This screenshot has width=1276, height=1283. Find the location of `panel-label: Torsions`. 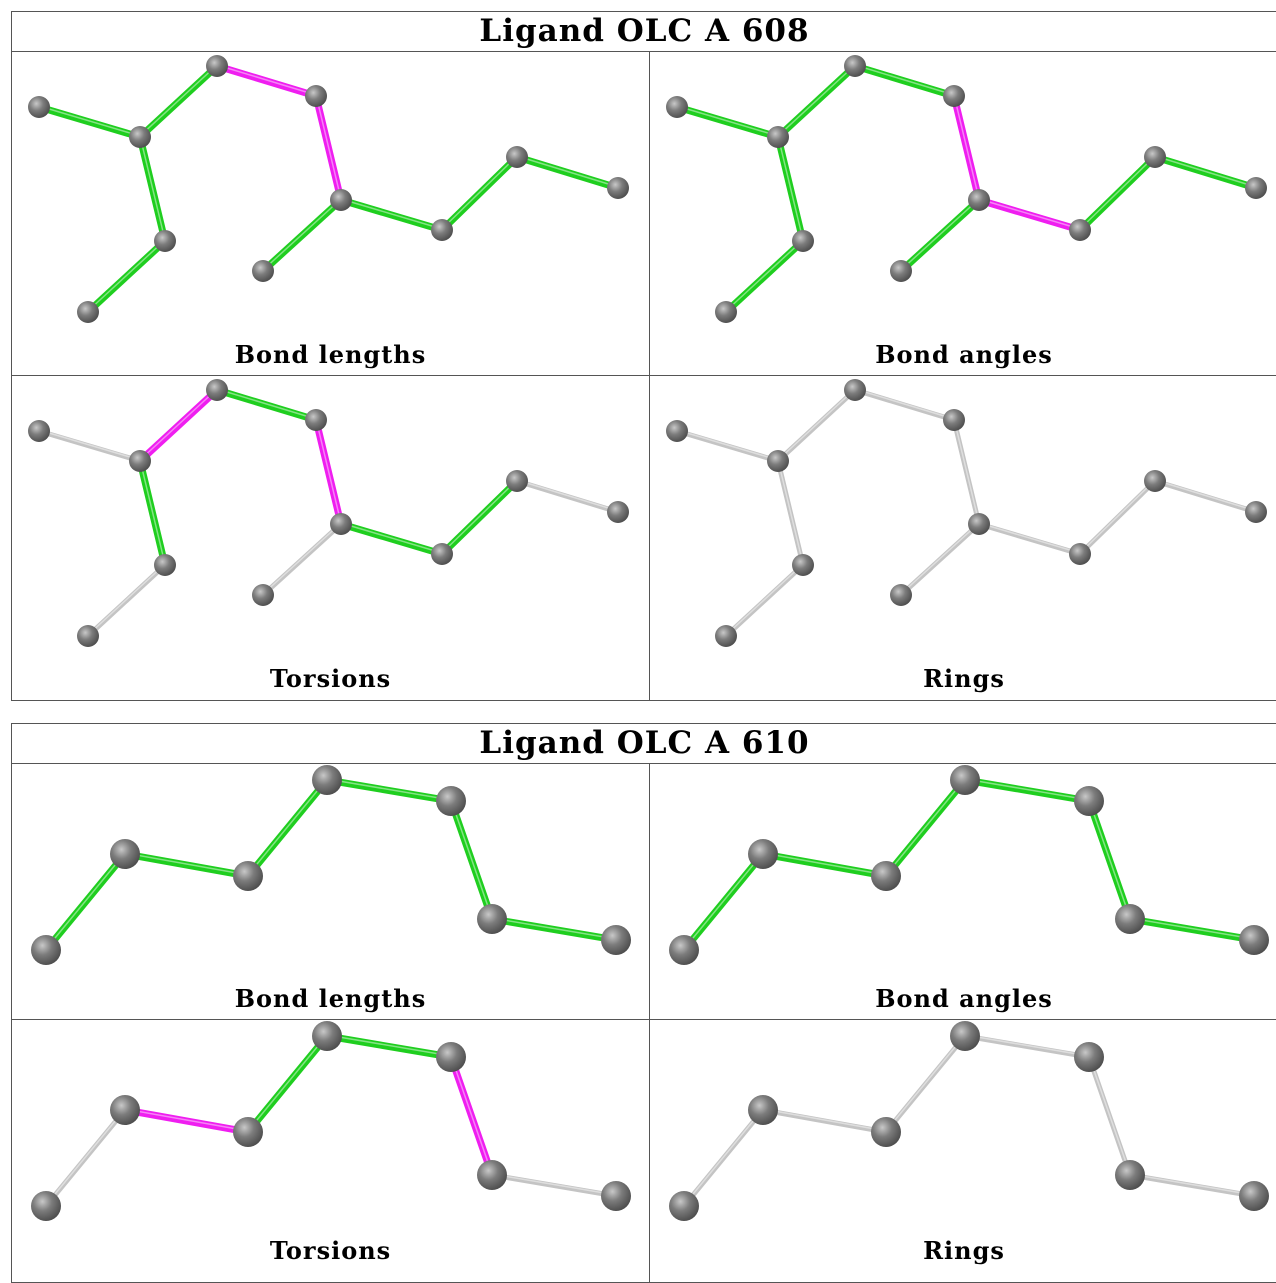

panel-label: Torsions is located at coordinates (330, 1250).